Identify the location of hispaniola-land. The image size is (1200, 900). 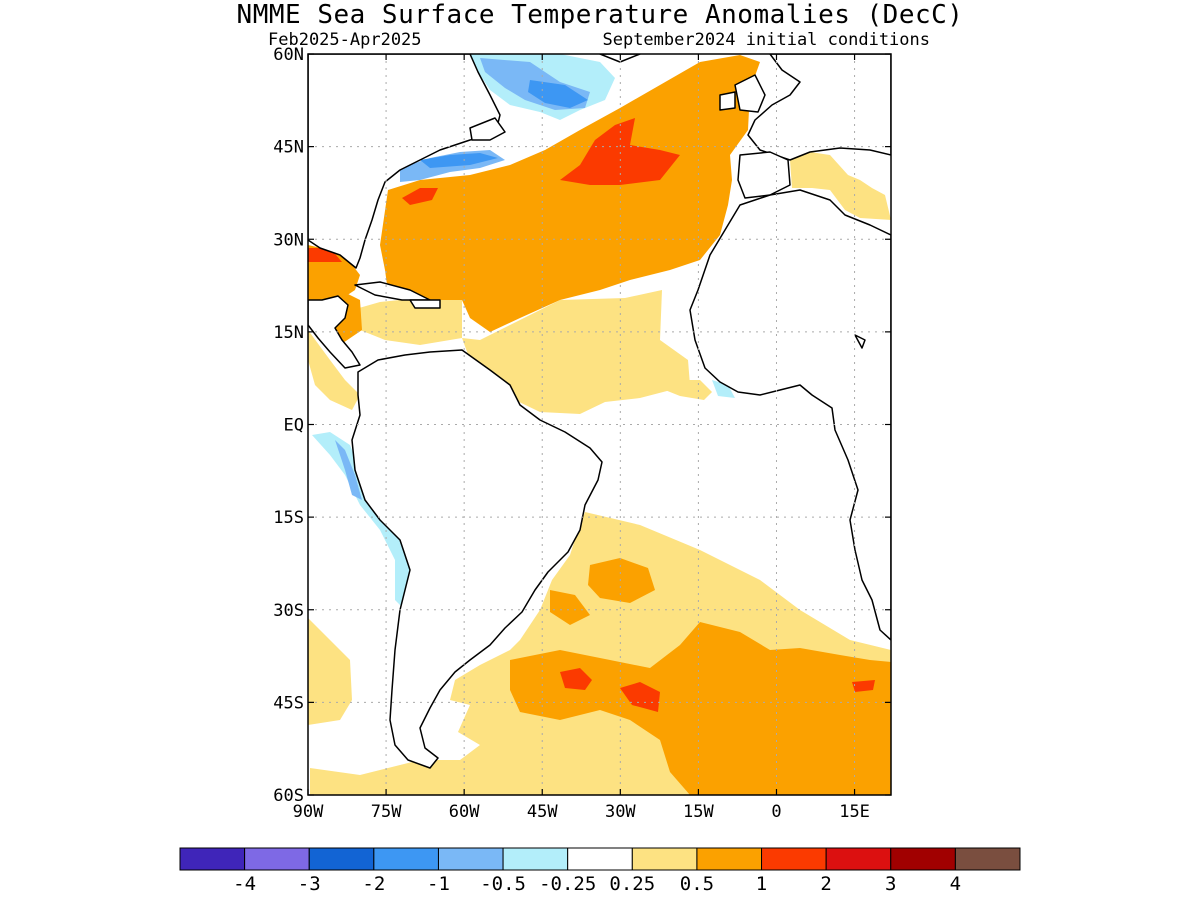
(425, 304).